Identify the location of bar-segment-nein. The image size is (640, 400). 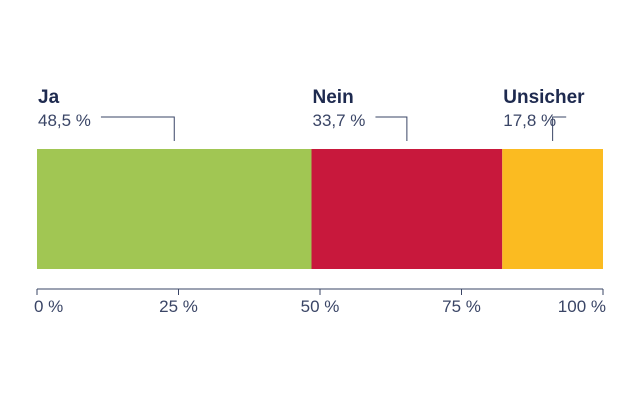
(407, 209).